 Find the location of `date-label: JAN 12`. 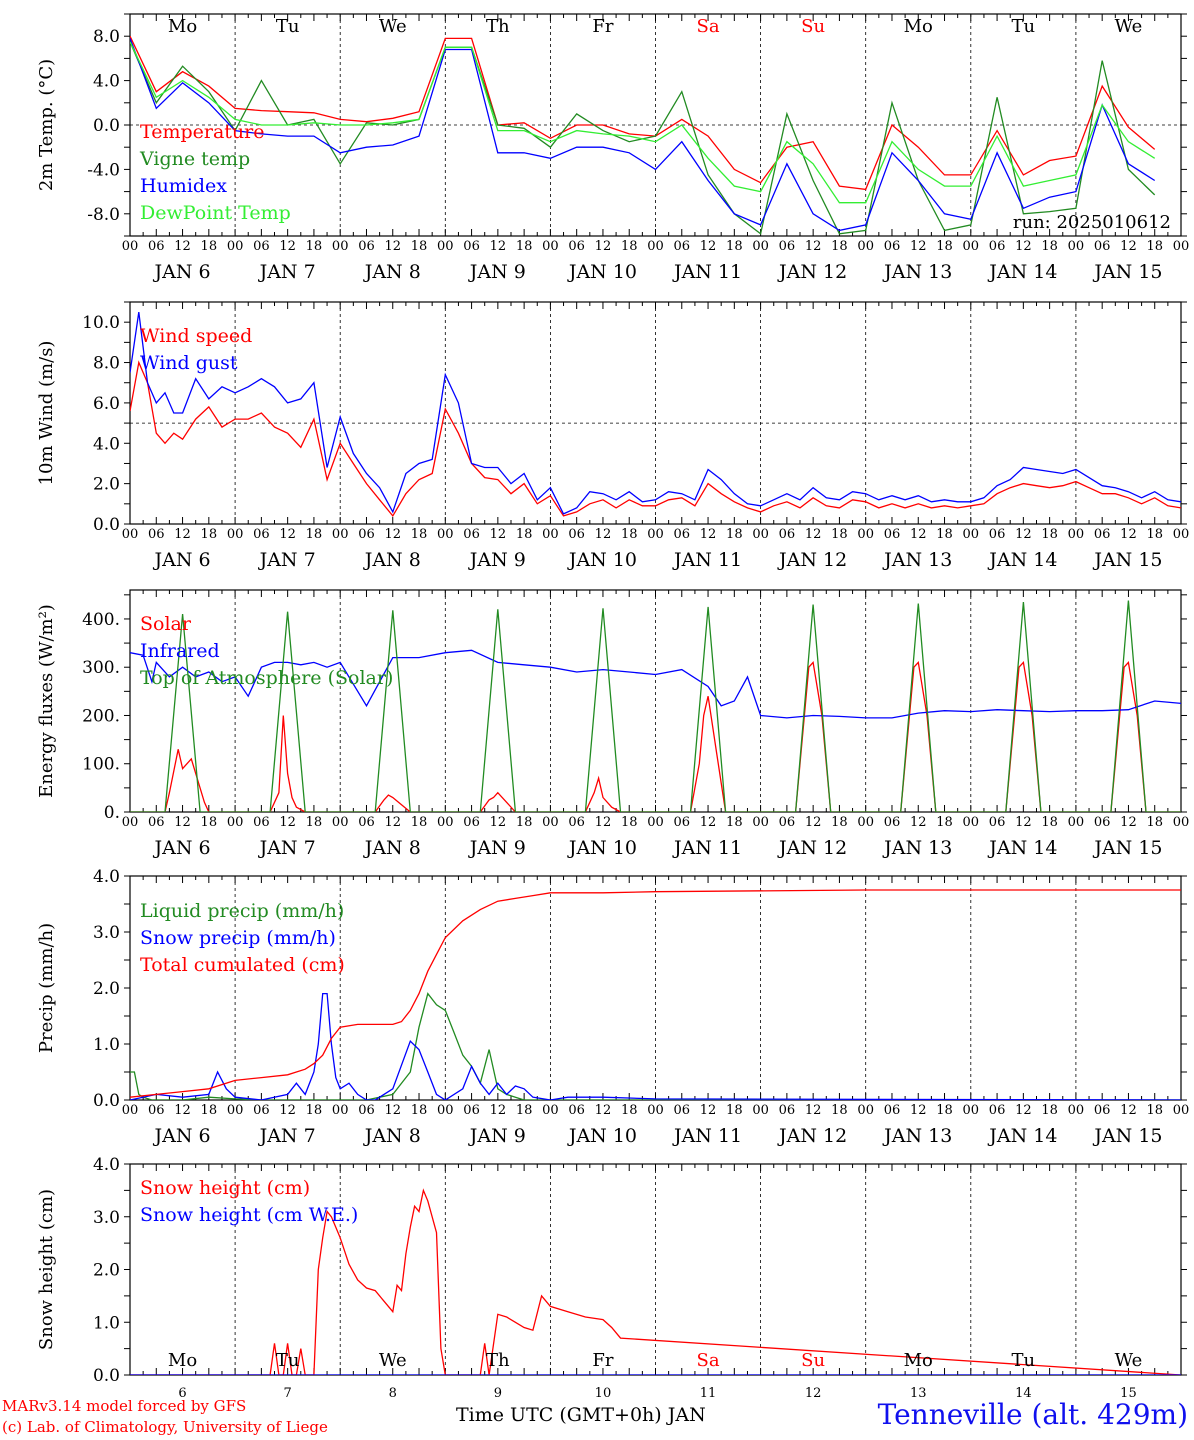

date-label: JAN 12 is located at coordinates (812, 560).